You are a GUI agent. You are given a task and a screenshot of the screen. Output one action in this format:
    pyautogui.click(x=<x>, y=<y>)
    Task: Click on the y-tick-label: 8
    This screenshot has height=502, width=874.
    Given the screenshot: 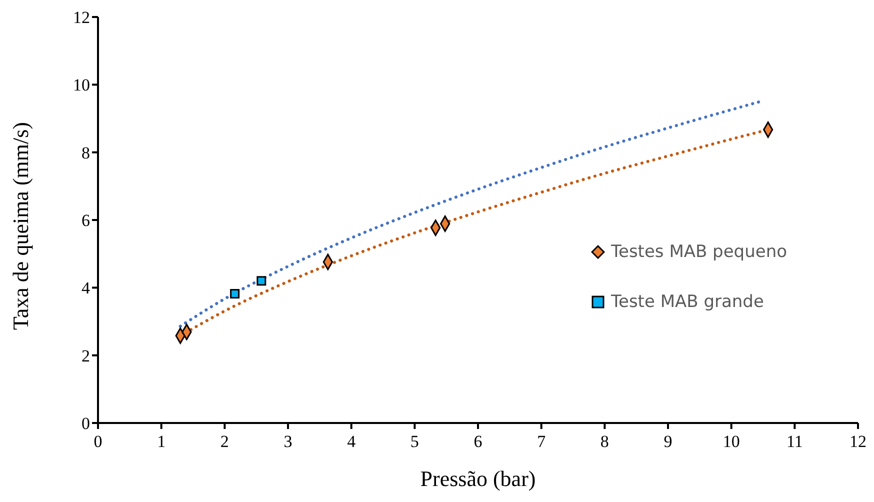 What is the action you would take?
    pyautogui.click(x=86, y=152)
    